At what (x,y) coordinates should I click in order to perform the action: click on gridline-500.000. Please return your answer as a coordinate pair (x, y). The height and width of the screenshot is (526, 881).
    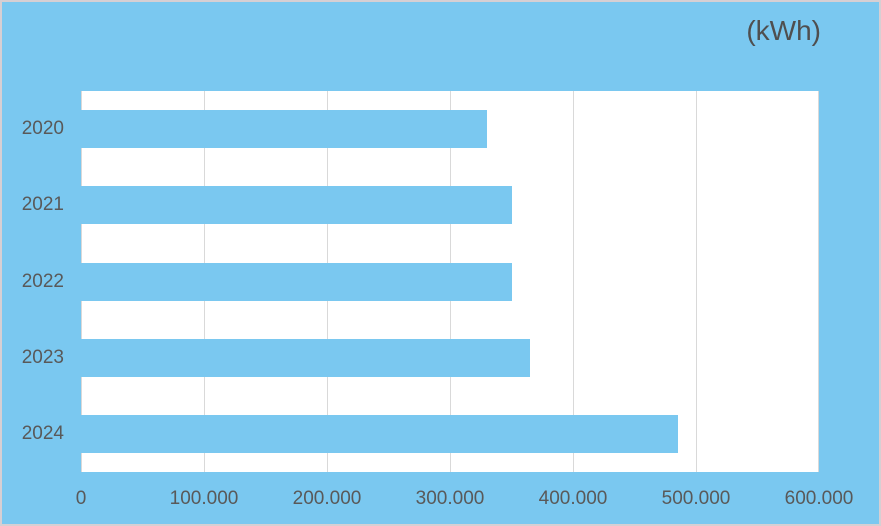
    Looking at the image, I should click on (696, 281).